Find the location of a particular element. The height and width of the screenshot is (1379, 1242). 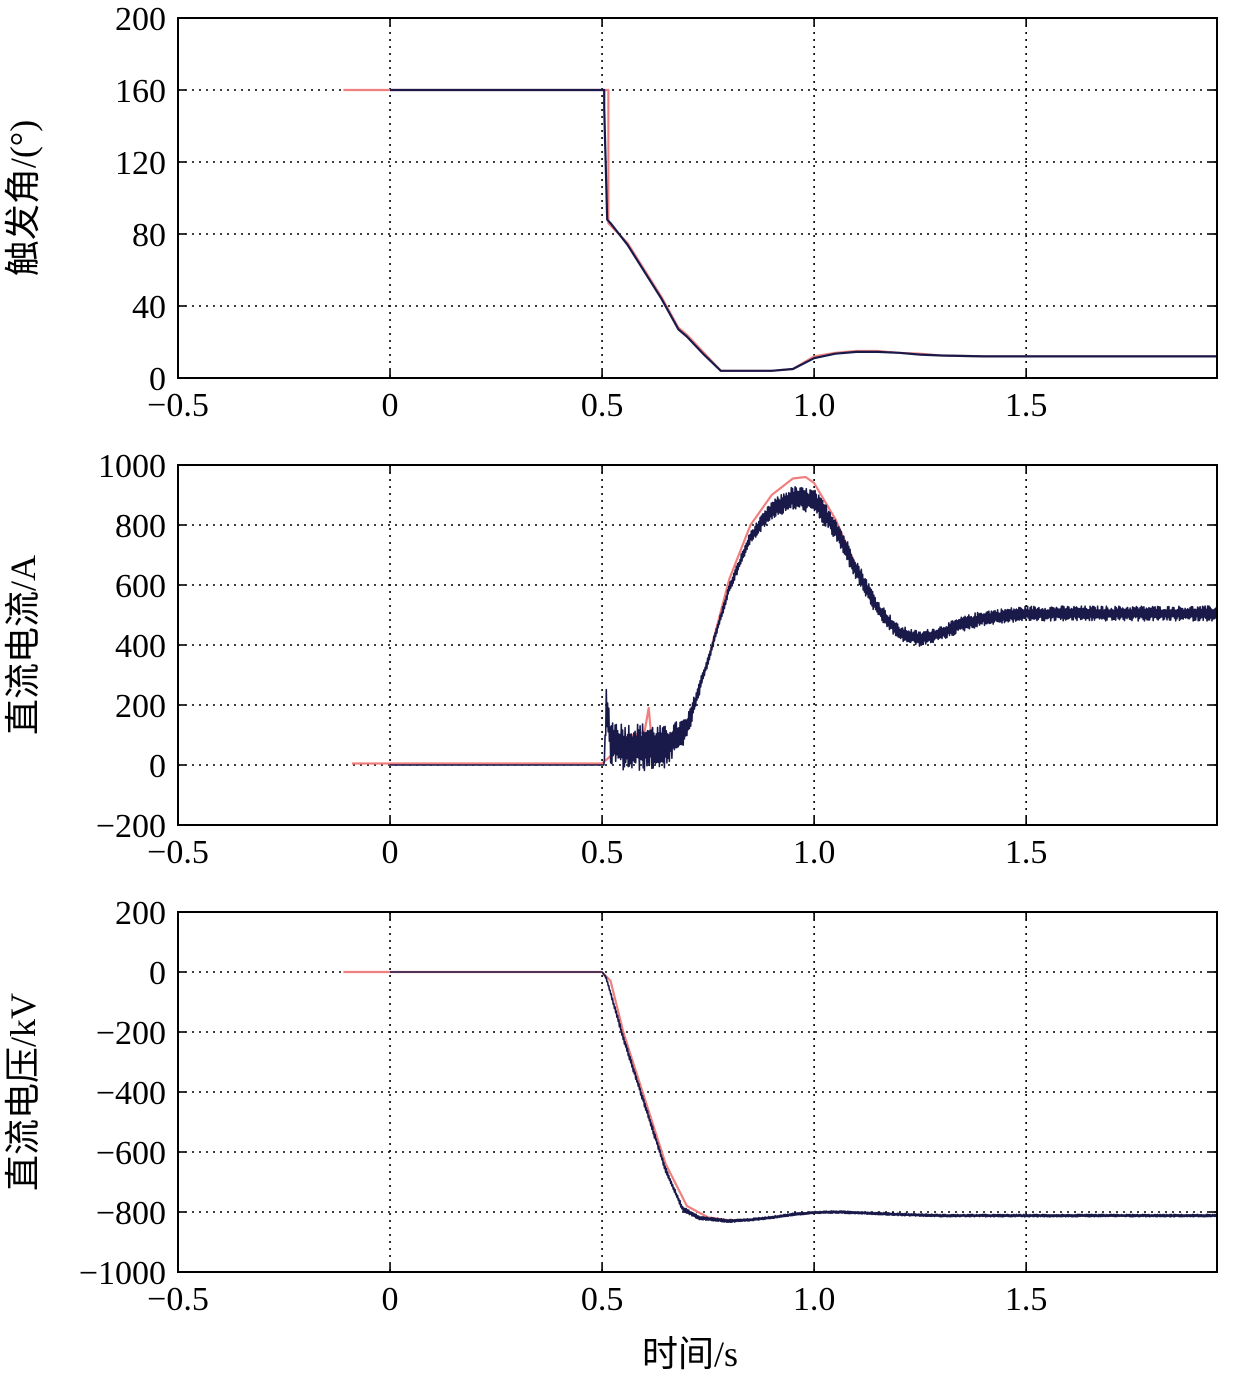

y-tick-label: 40 is located at coordinates (149, 307).